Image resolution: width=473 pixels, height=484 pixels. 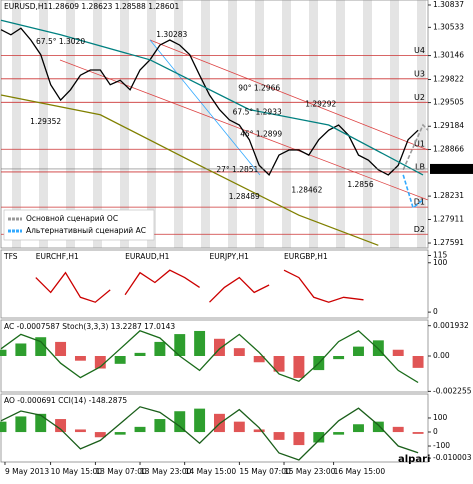 What do you see at coordinates (265, 471) in the screenshot?
I see `x-tick-label: 15 May 07:00` at bounding box center [265, 471].